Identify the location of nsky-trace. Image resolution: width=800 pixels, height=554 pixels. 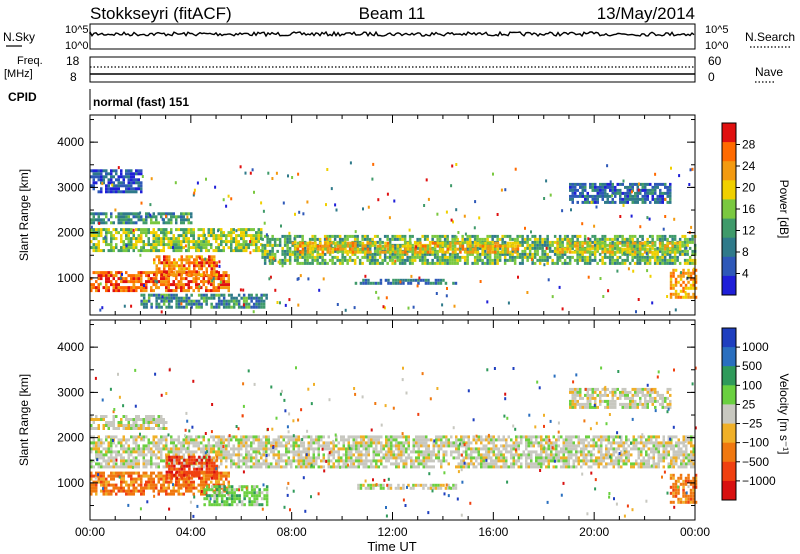
(392, 34).